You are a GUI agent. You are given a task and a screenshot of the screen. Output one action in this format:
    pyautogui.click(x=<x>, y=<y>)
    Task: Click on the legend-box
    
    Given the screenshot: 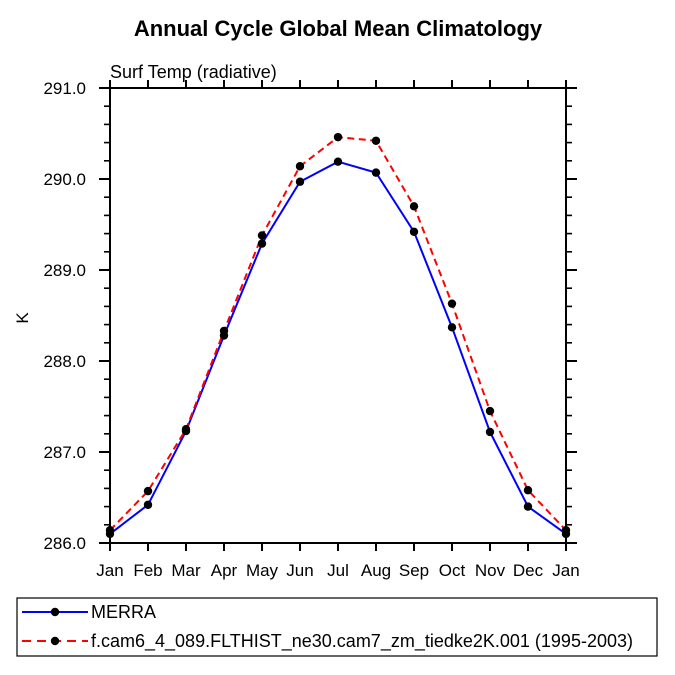 What is the action you would take?
    pyautogui.click(x=337, y=627)
    